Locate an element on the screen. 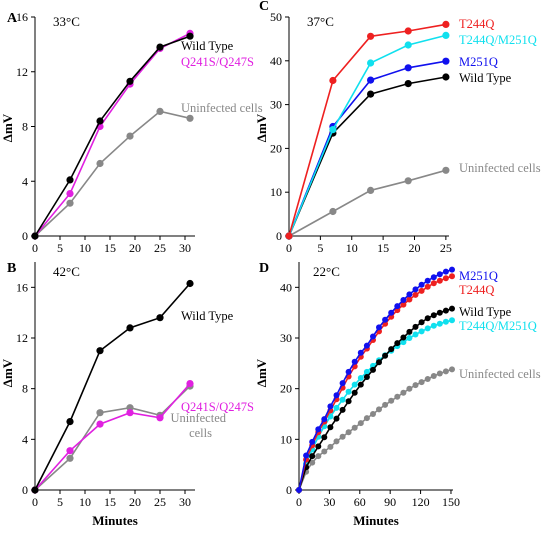 This screenshot has height=536, width=550. series-t244q is located at coordinates (375, 383).